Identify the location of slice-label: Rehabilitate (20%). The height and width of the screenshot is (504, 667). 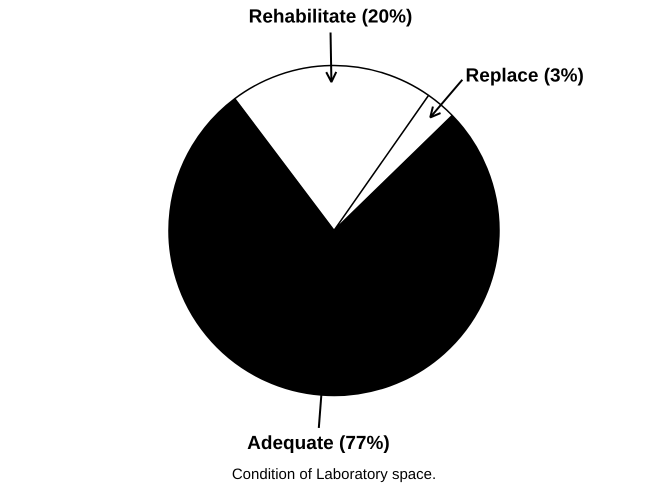
(330, 17).